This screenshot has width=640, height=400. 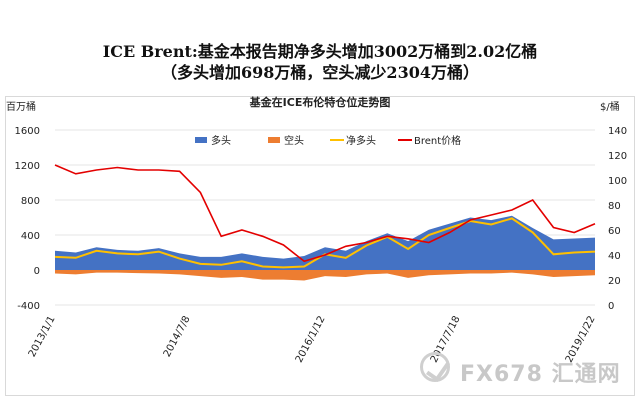 What do you see at coordinates (320, 72) in the screenshot?
I see `headline-line-2: （多头增加698万桶，空头减少2304万桶）` at bounding box center [320, 72].